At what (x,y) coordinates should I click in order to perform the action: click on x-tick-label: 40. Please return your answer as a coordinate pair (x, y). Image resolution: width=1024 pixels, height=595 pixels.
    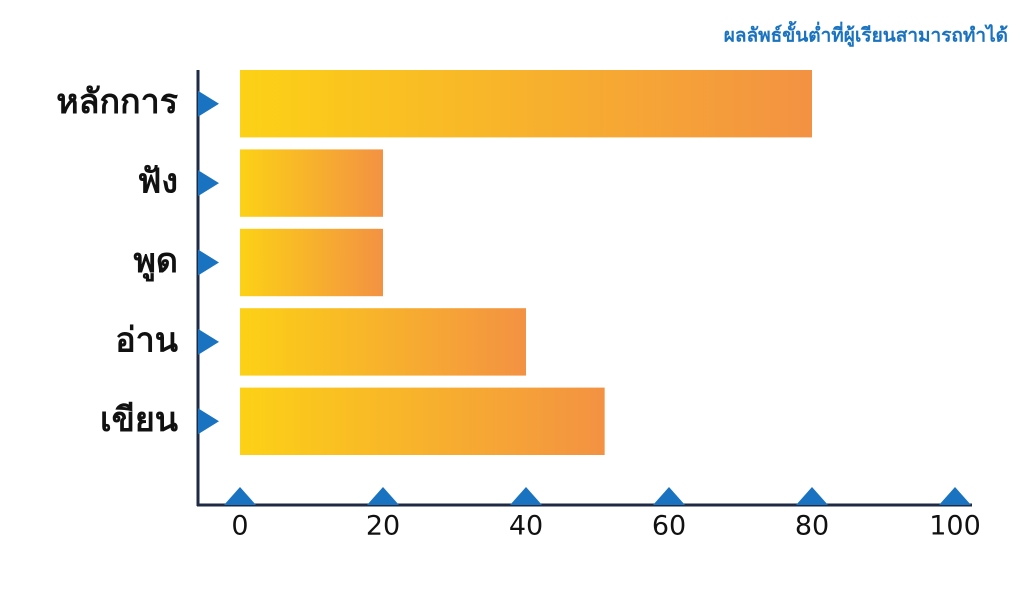
    Looking at the image, I should click on (526, 526).